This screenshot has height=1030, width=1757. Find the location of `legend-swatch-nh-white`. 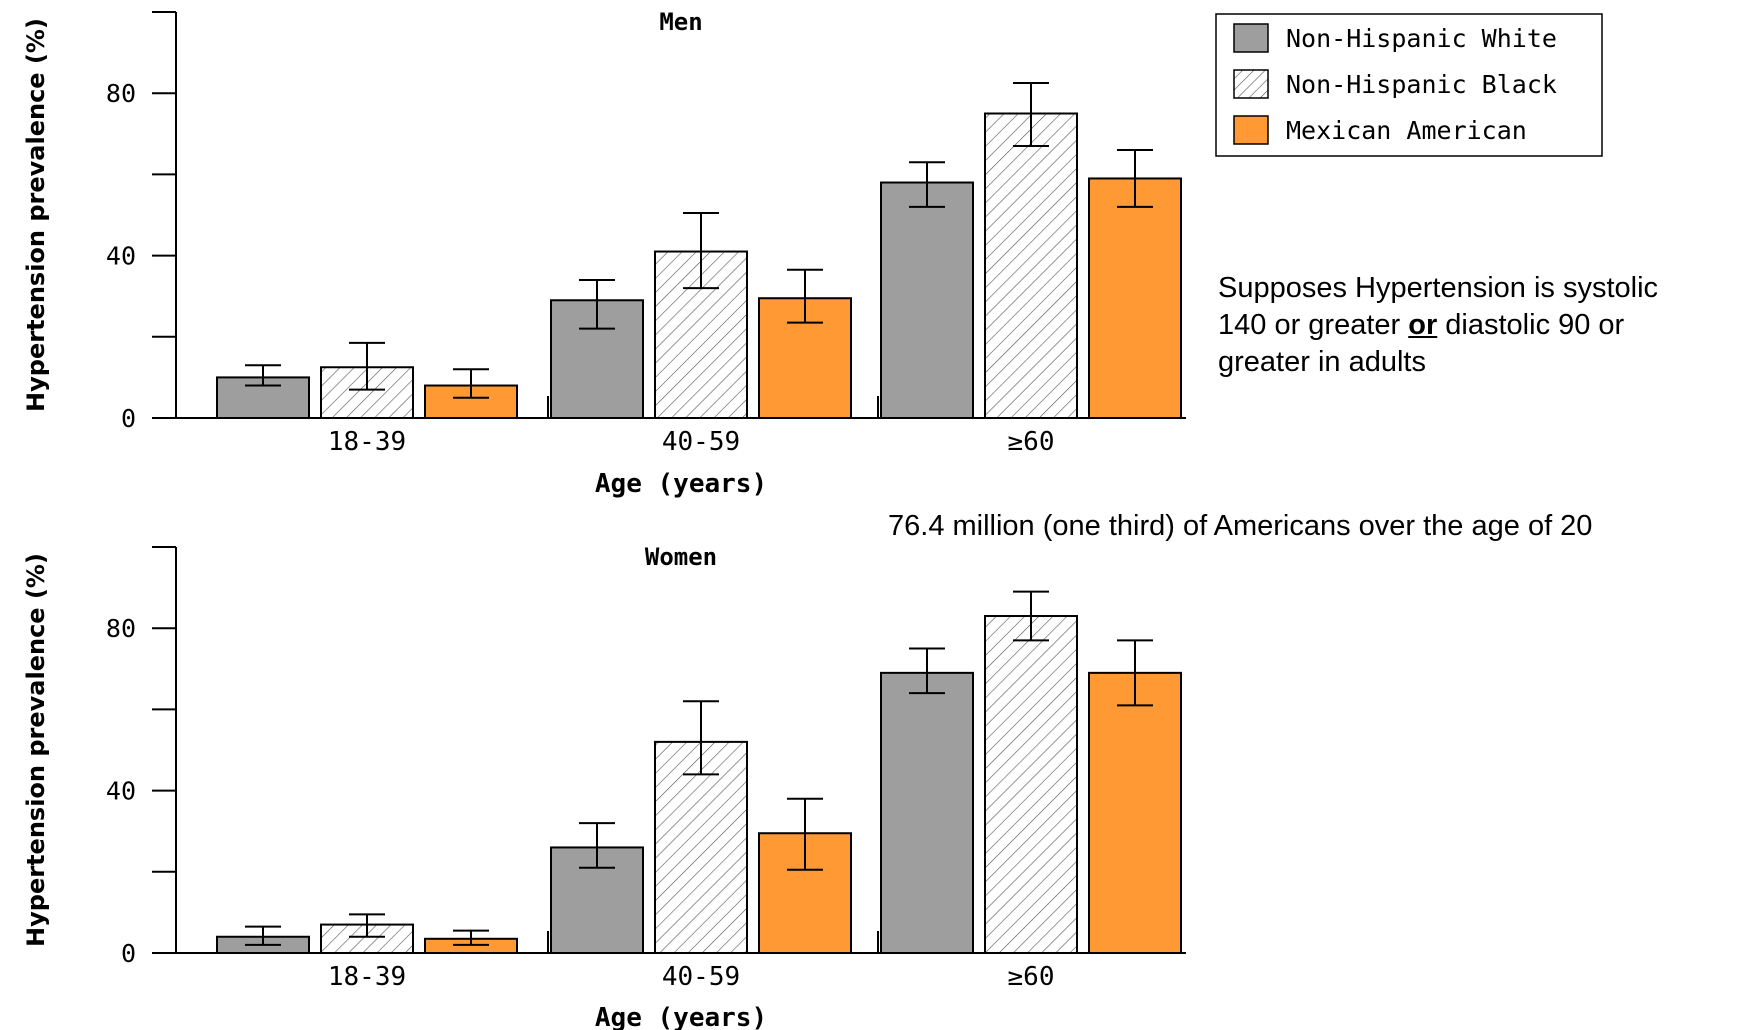

legend-swatch-nh-white is located at coordinates (1251, 38).